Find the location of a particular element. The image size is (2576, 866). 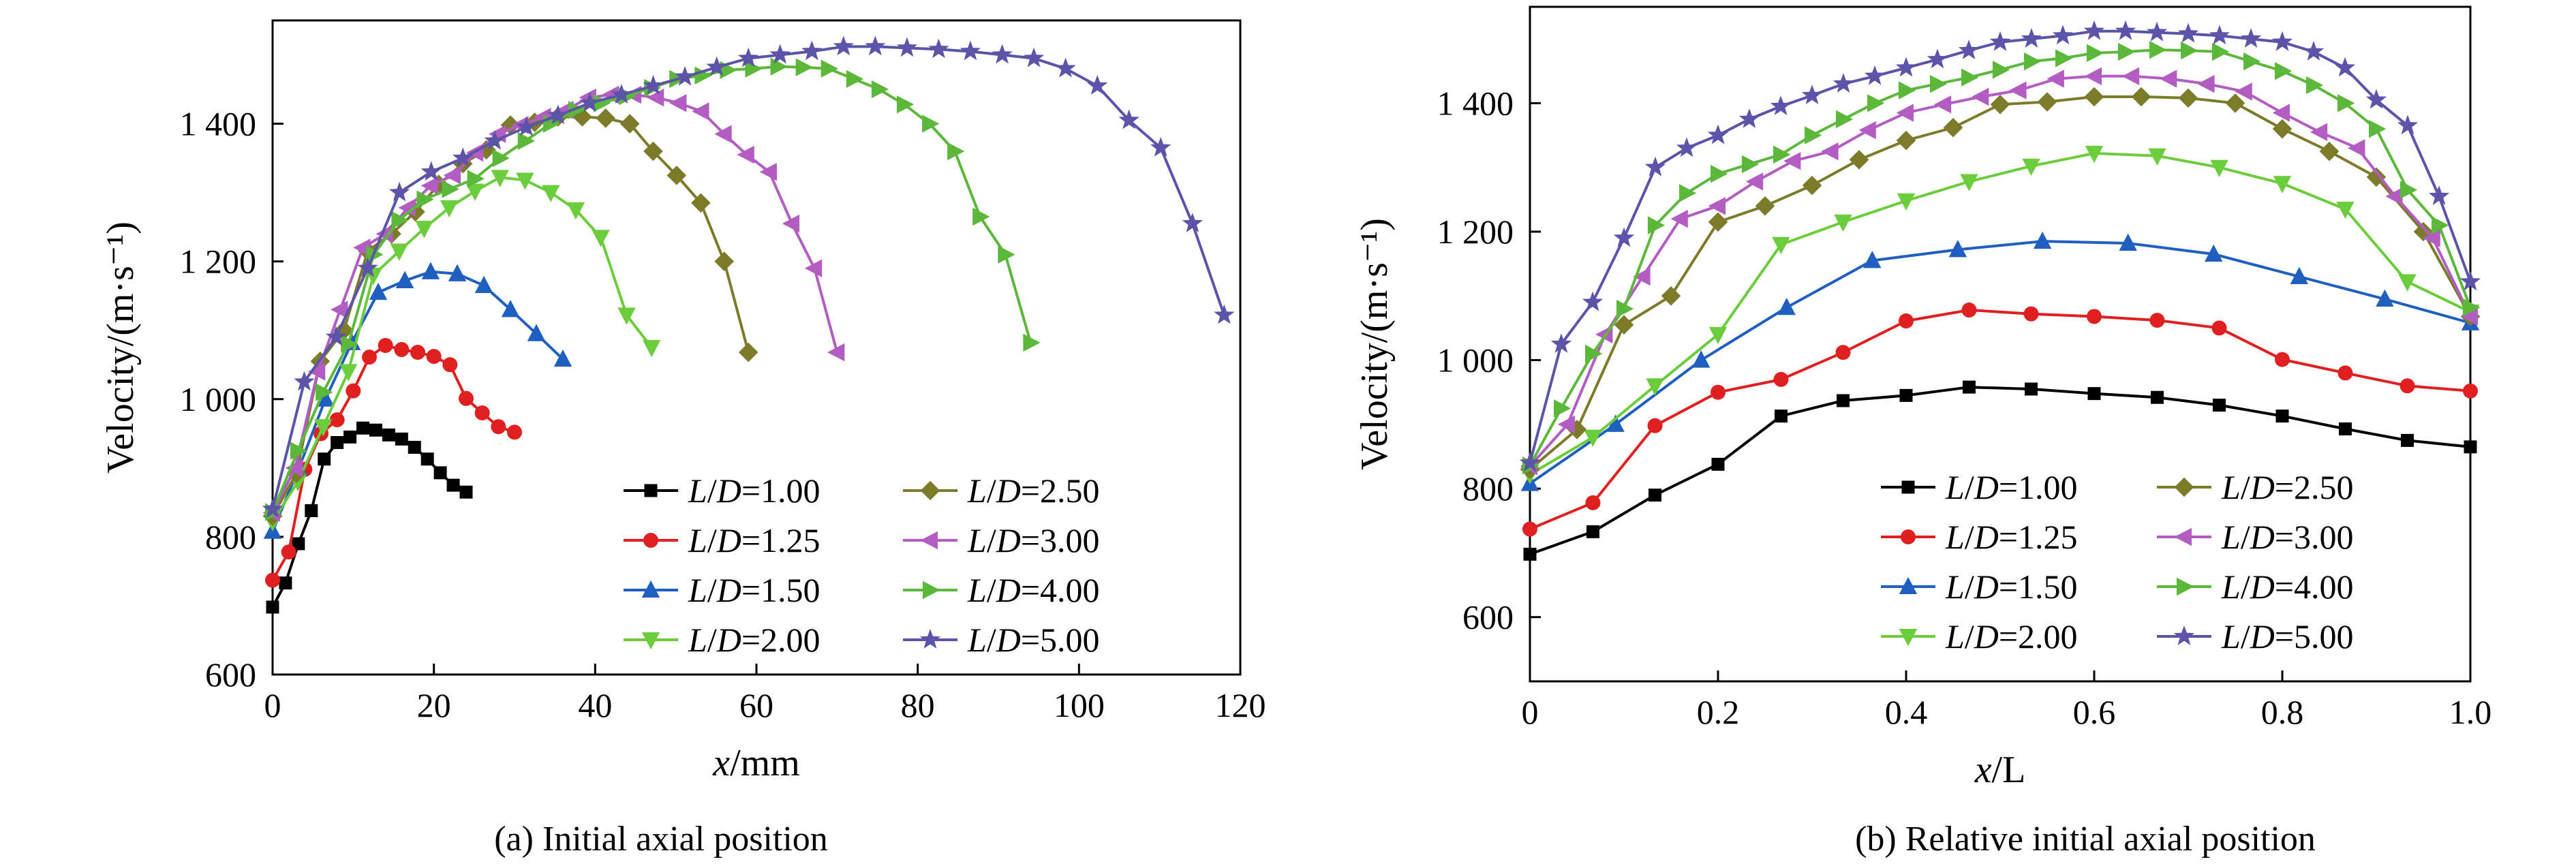

y-tick-label: 800 is located at coordinates (230, 537).